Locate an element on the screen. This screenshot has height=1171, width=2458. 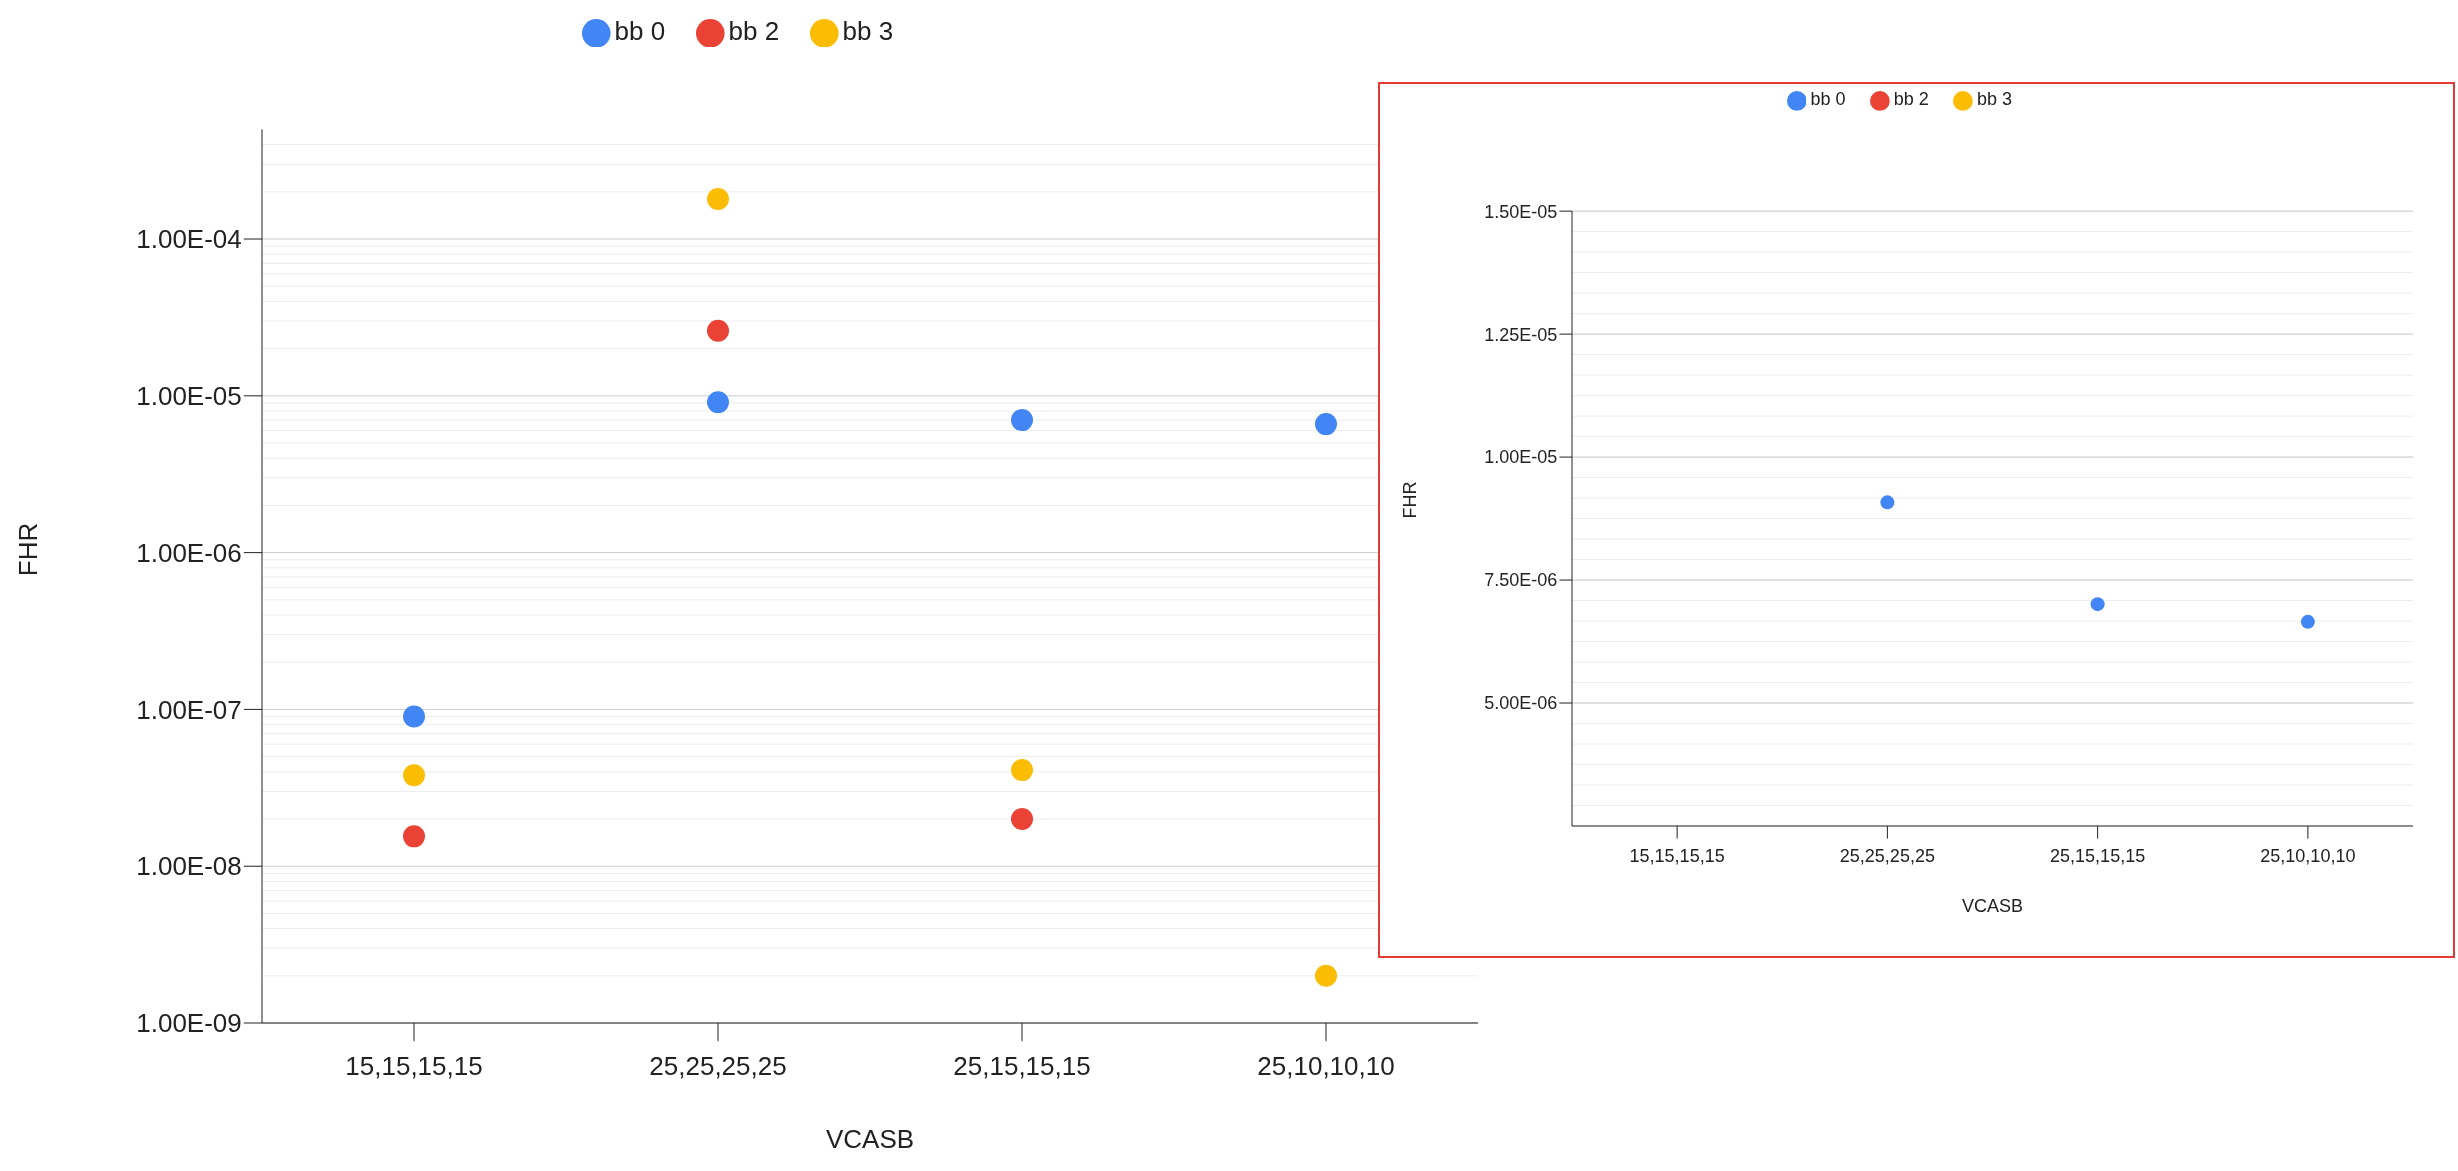
y-tick-label: 1.50E-05 is located at coordinates (1521, 211).